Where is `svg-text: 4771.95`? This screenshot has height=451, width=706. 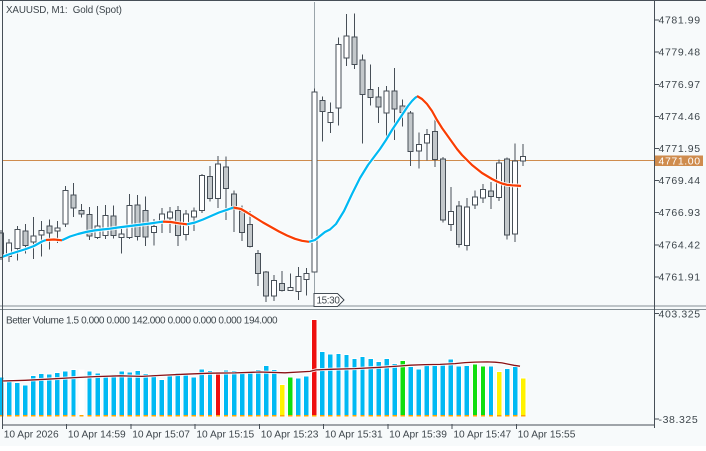
svg-text: 4771.95 is located at coordinates (680, 149).